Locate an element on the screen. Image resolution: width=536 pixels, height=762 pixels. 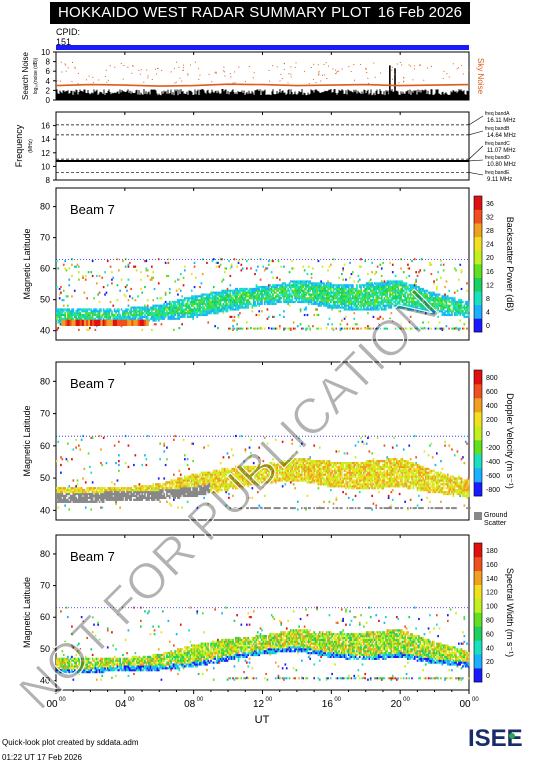
colorbar-segment is located at coordinates (478, 271).